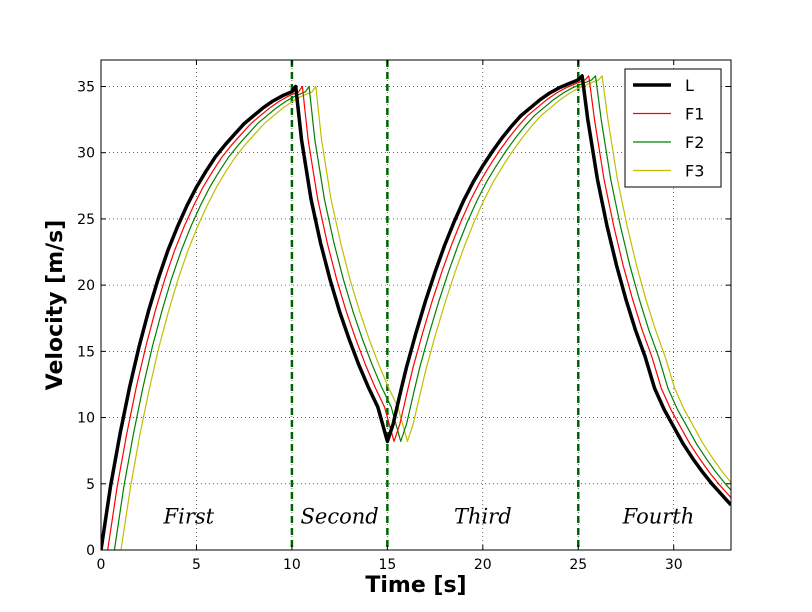 The height and width of the screenshot is (612, 812). Describe the element at coordinates (86, 352) in the screenshot. I see `y-tick-label: 15` at that location.